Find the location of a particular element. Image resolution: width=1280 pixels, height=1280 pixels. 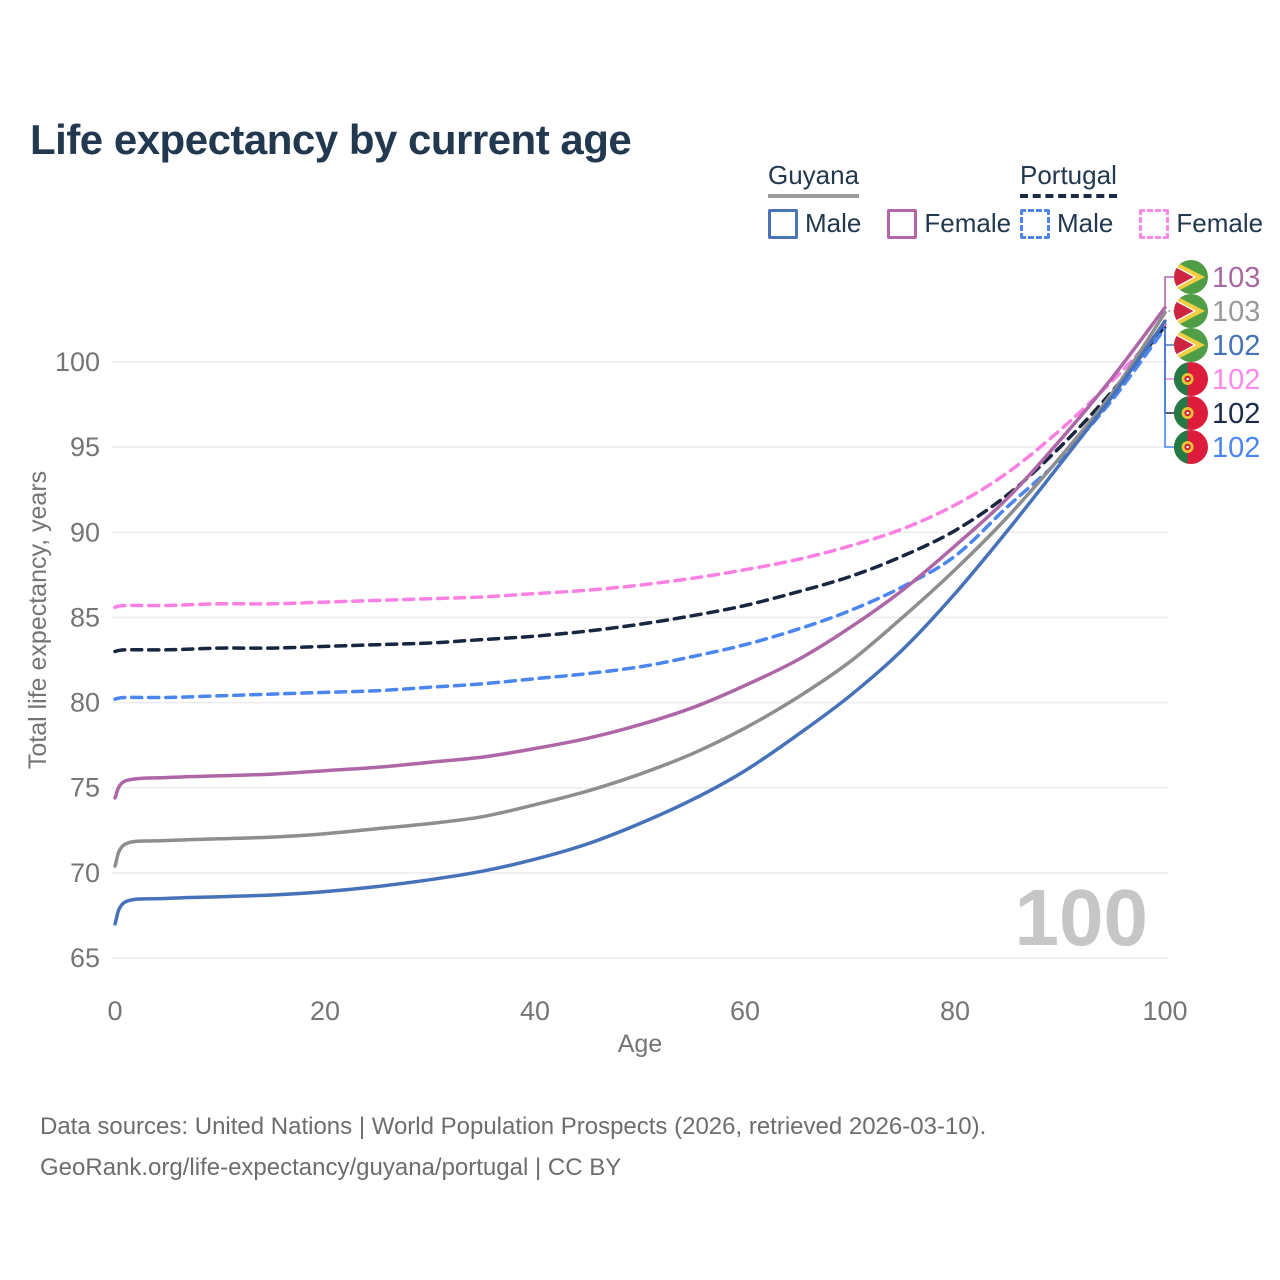

y-tick-label: 70 is located at coordinates (85, 873).